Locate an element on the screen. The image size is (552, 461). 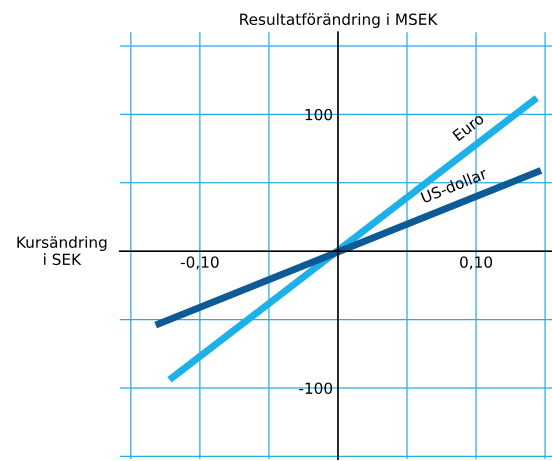
y-axis-title: Resultatförändring i MSEK is located at coordinates (339, 20).